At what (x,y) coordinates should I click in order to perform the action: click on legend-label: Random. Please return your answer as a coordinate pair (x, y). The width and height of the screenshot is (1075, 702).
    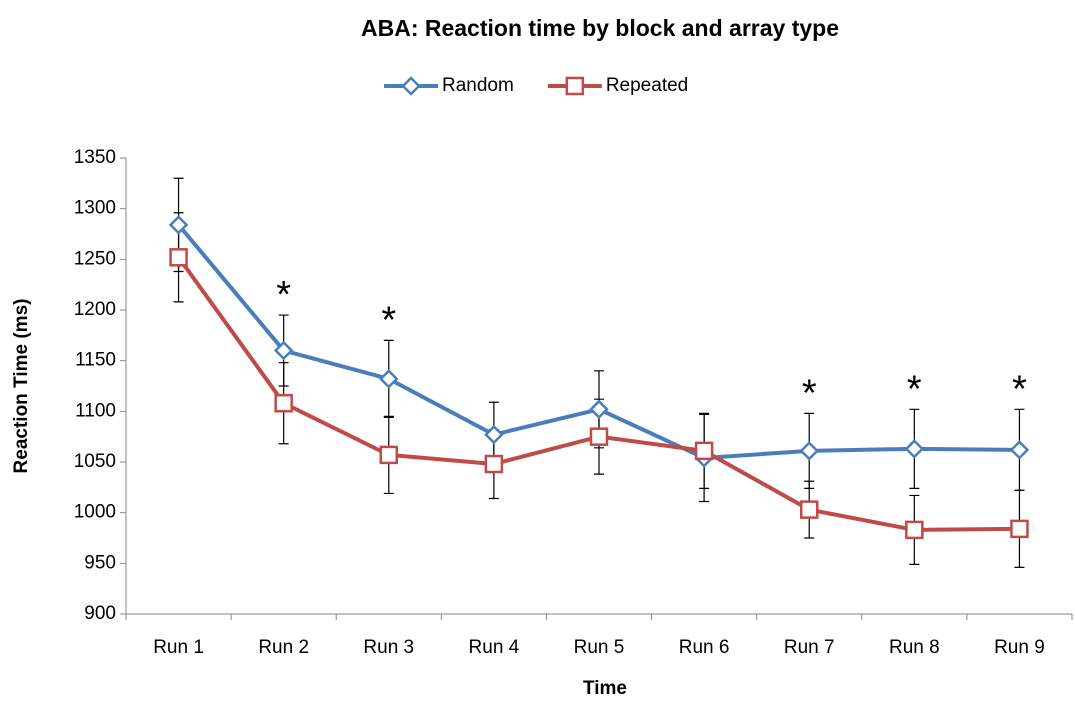
    Looking at the image, I should click on (478, 85).